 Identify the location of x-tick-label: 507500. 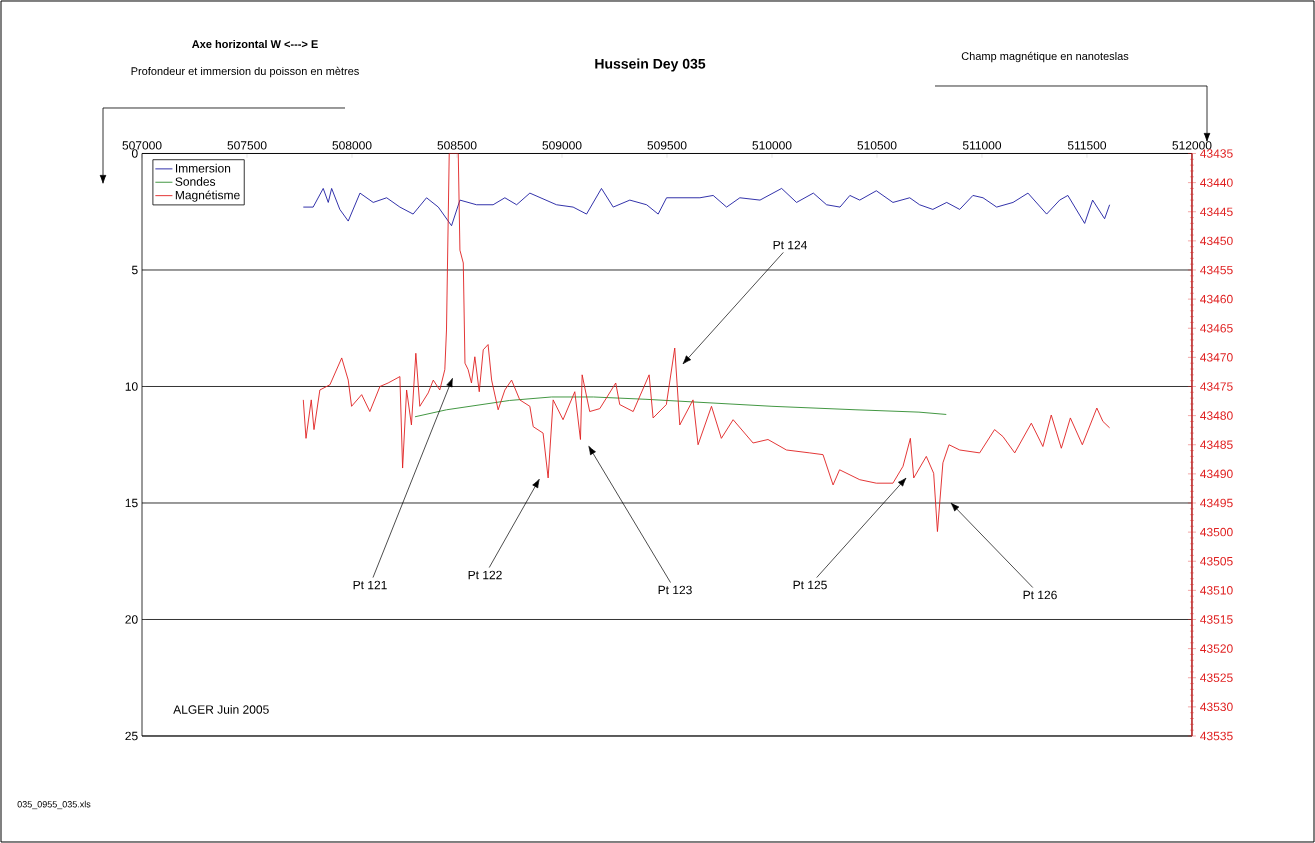
(247, 145).